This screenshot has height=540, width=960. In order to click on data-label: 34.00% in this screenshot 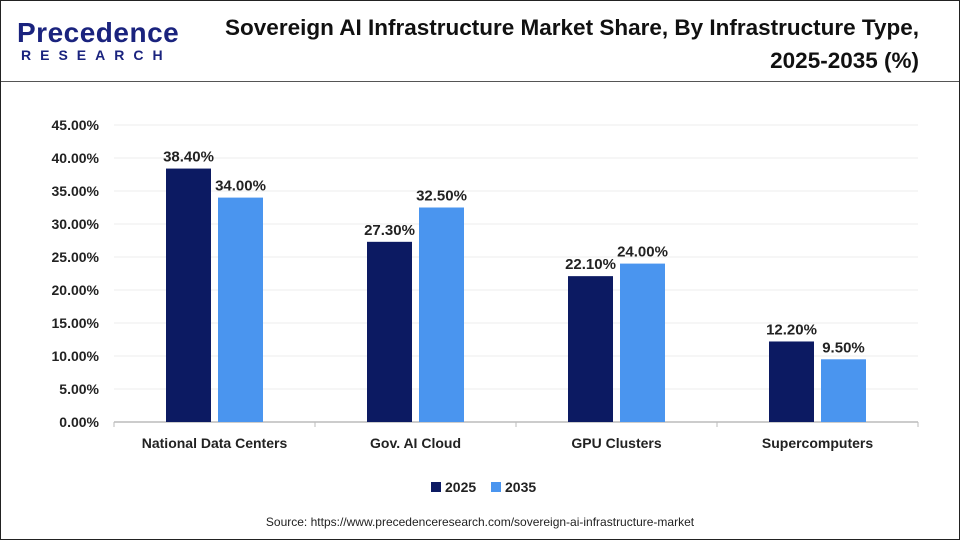, I will do `click(240, 186)`.